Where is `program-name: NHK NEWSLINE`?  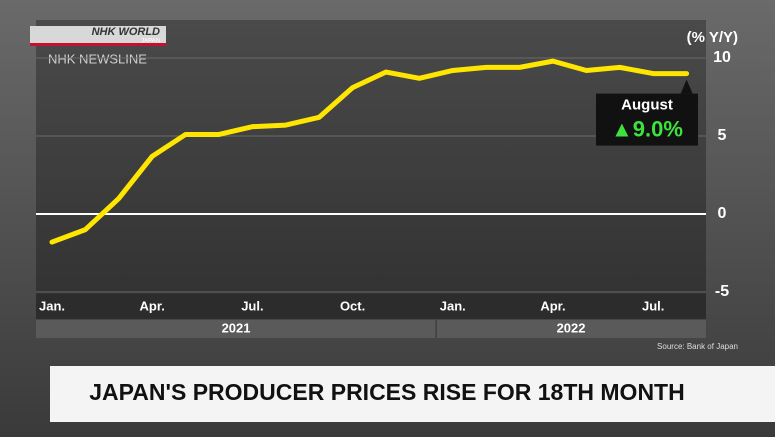
program-name: NHK NEWSLINE is located at coordinates (97, 58).